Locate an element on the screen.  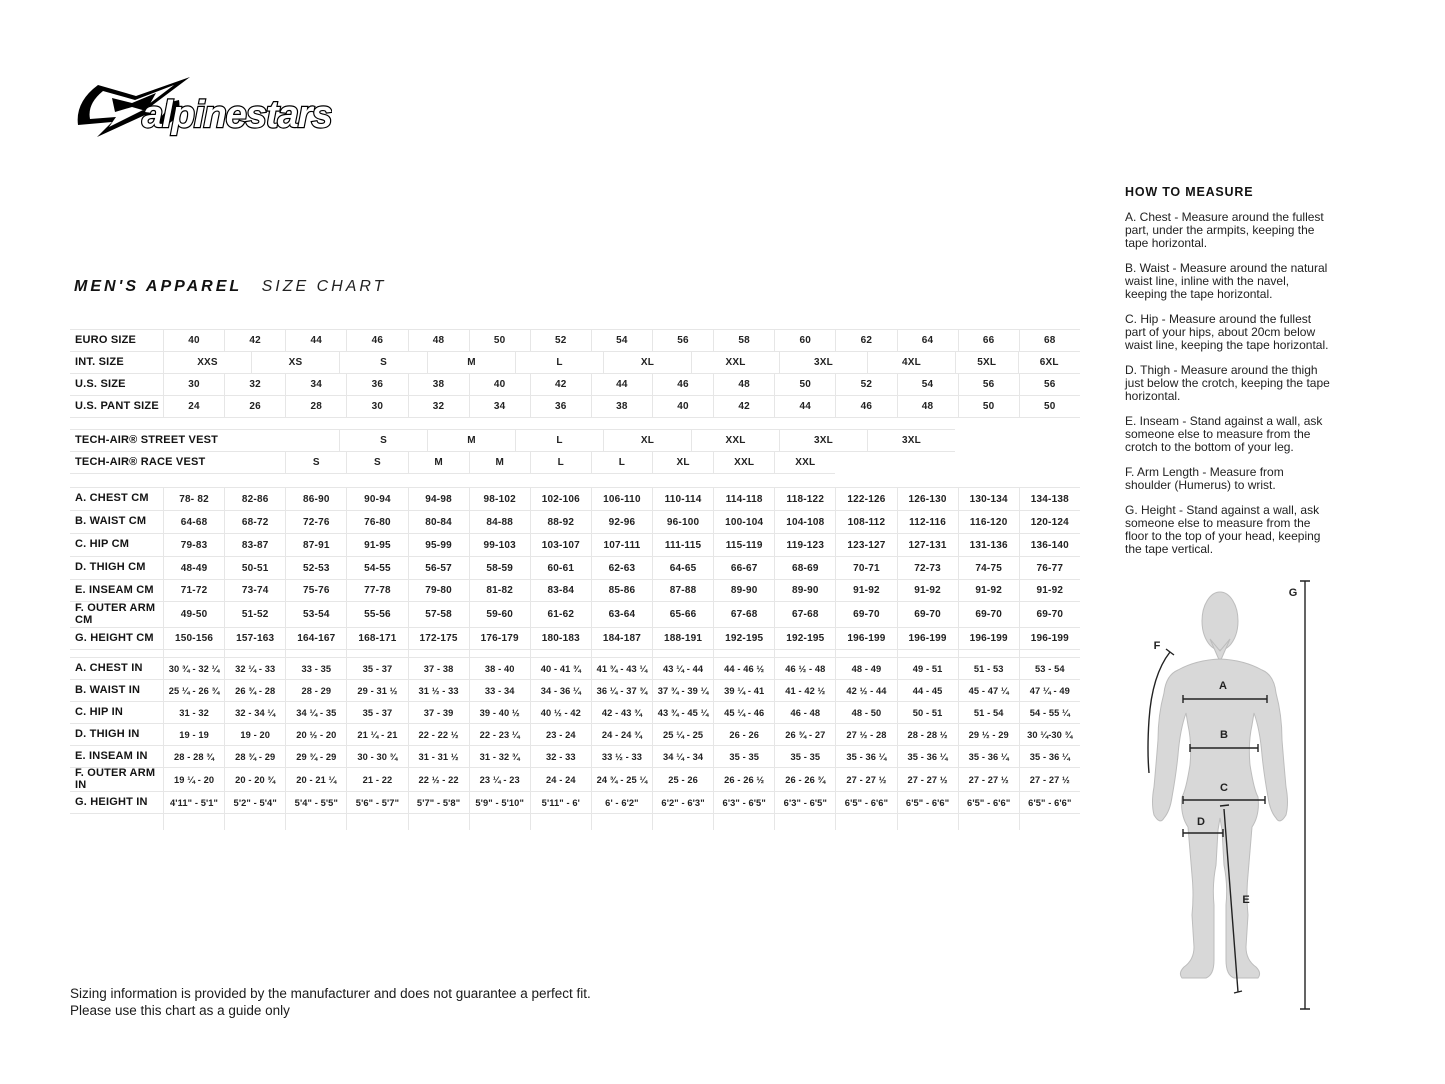
size-cell: 96-100 is located at coordinates (682, 522).